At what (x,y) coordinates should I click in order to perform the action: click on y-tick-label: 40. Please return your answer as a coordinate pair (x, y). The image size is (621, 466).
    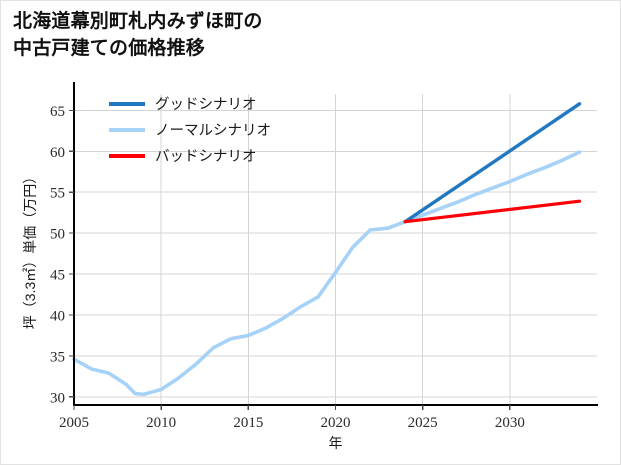
    Looking at the image, I should click on (57, 316).